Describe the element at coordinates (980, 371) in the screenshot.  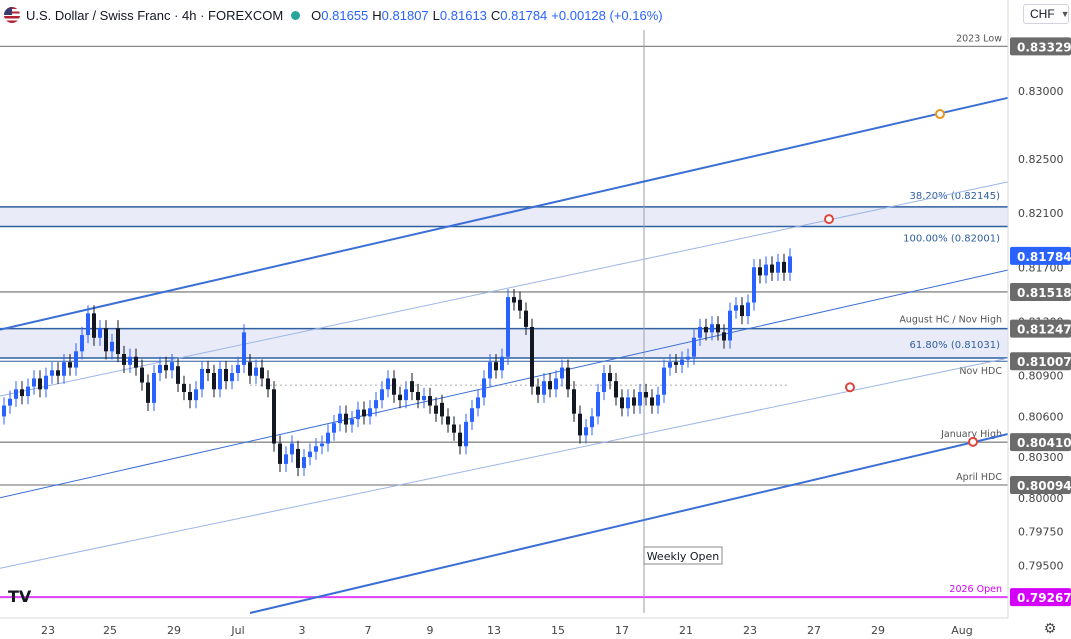
I see `nov-hdc-label: Nov HDC` at that location.